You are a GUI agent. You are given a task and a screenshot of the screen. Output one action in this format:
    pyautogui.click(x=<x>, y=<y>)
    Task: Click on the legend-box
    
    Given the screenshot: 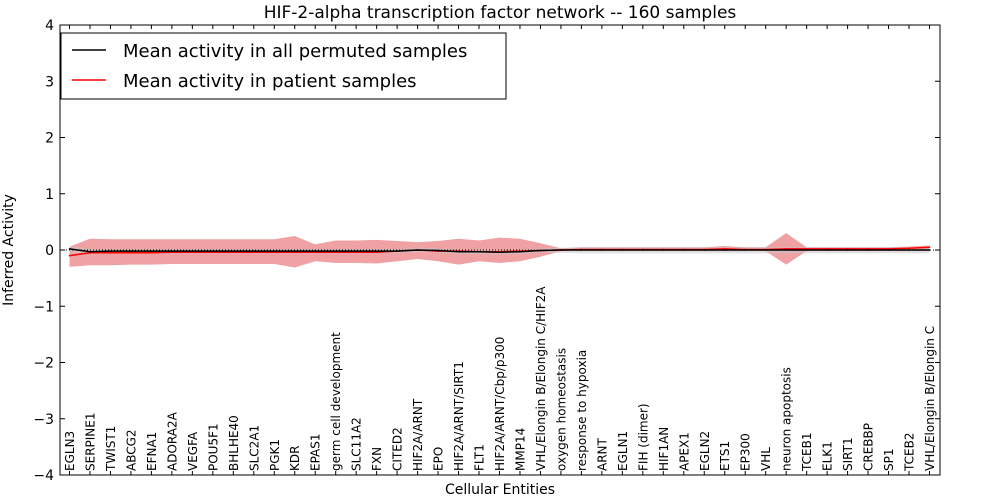 What is the action you would take?
    pyautogui.click(x=283, y=66)
    